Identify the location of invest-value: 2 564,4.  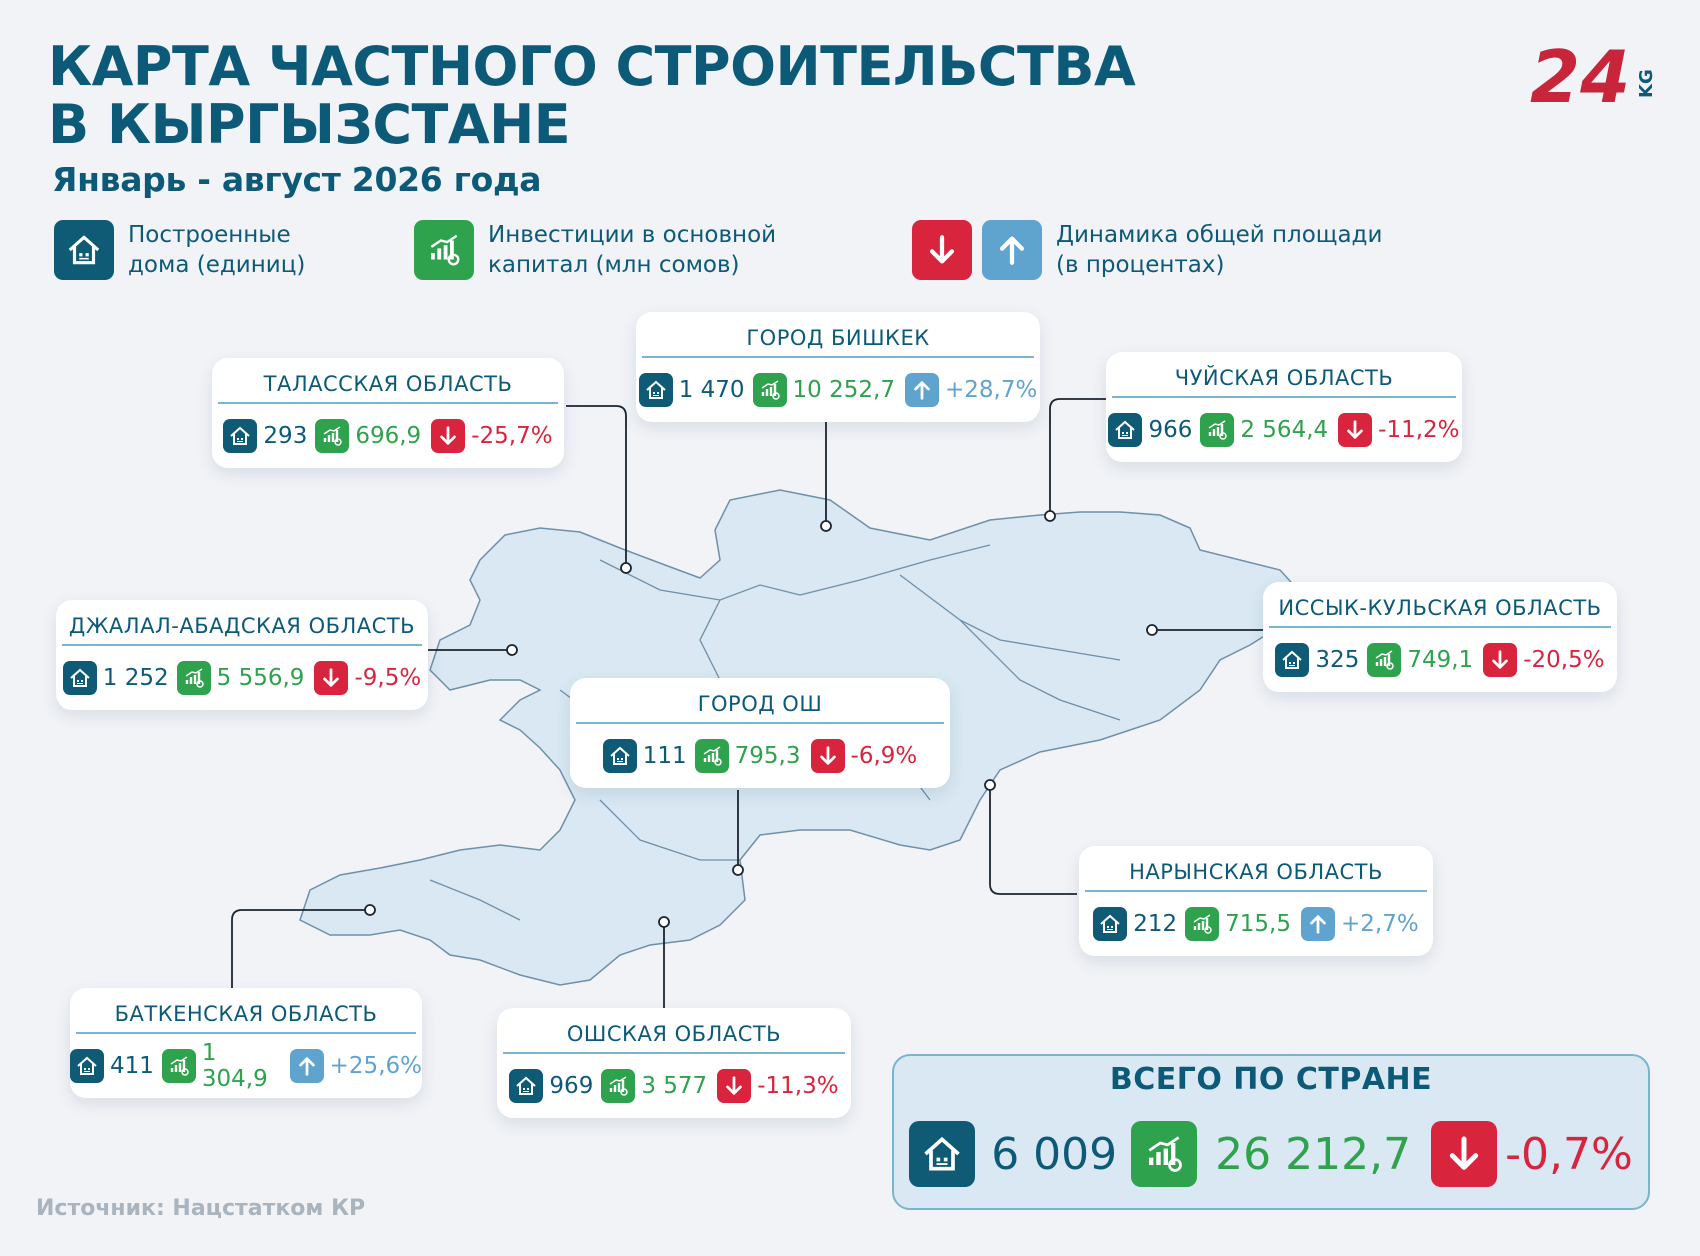
(1284, 430).